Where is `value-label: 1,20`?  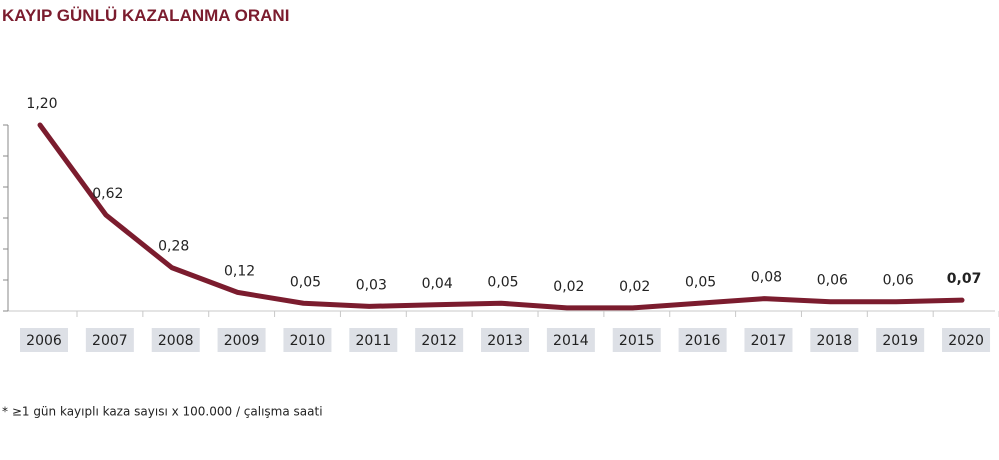 value-label: 1,20 is located at coordinates (41, 104).